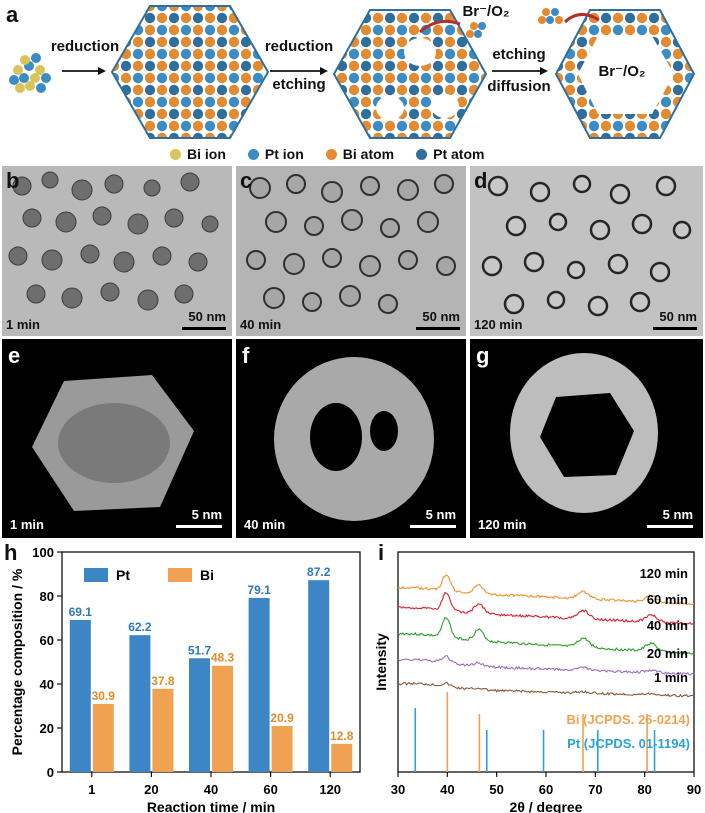 The height and width of the screenshot is (813, 705). Describe the element at coordinates (586, 245) in the screenshot. I see `tem-particles-d` at that location.